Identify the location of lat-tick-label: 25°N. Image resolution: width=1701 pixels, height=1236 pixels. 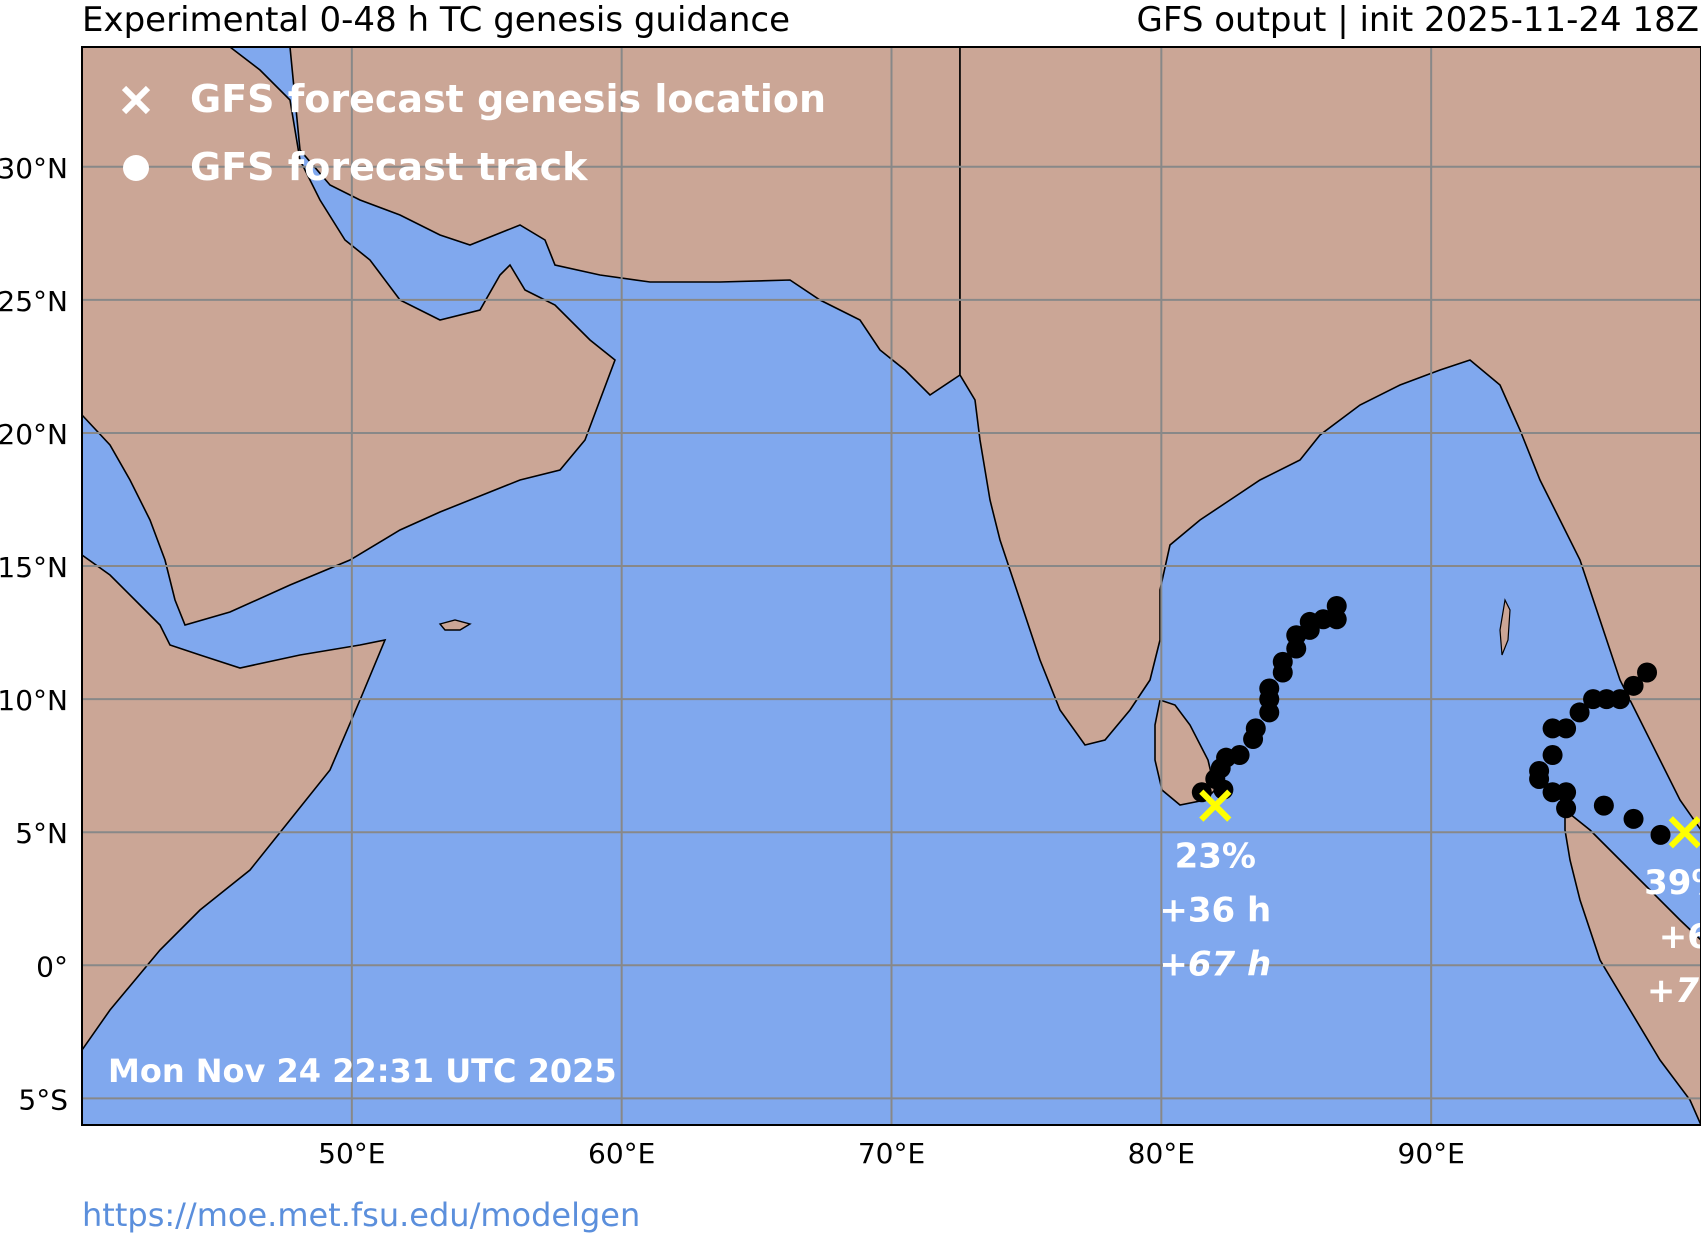
(34, 301).